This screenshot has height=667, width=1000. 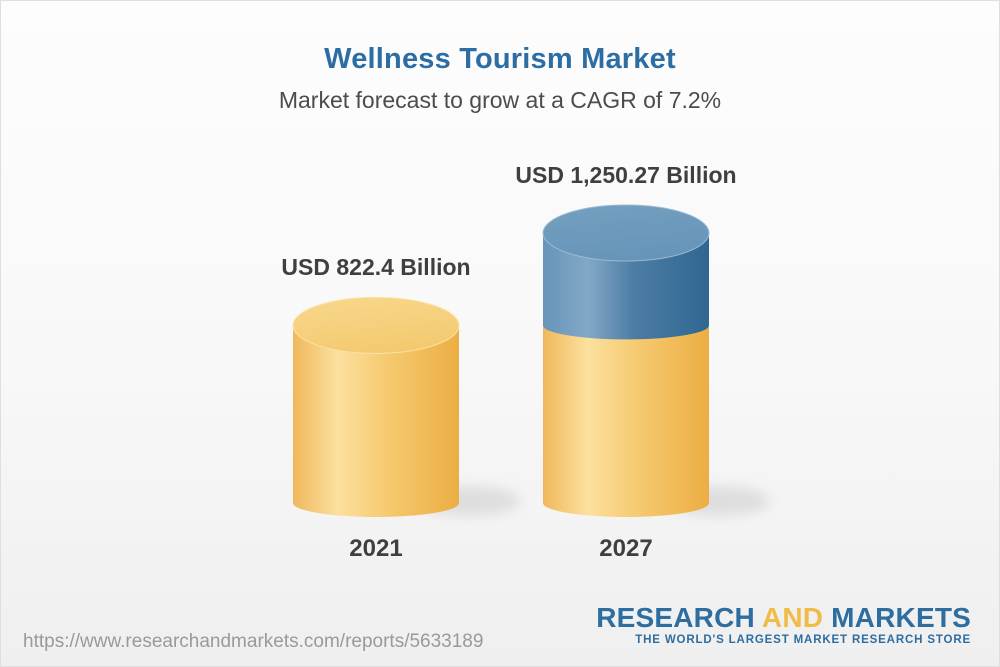 I want to click on logo-word-and: AND, so click(x=792, y=617).